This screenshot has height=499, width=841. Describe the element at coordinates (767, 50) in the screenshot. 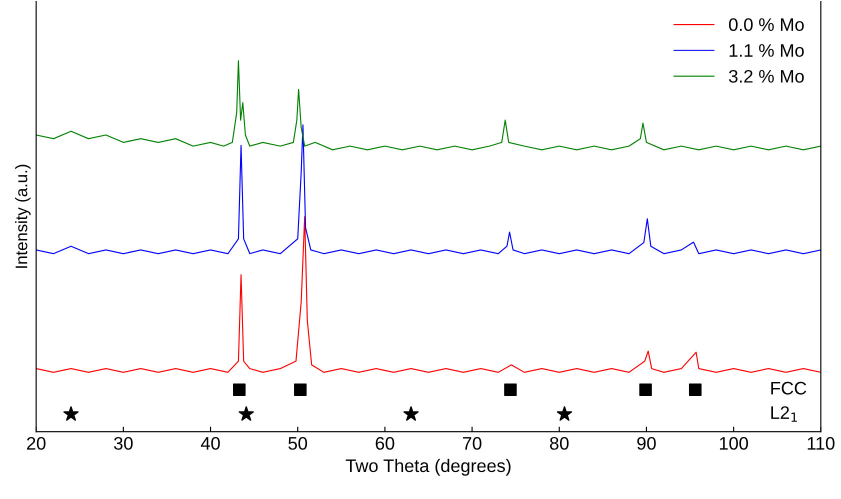

I see `legend-label: 1.1 % Mo` at that location.